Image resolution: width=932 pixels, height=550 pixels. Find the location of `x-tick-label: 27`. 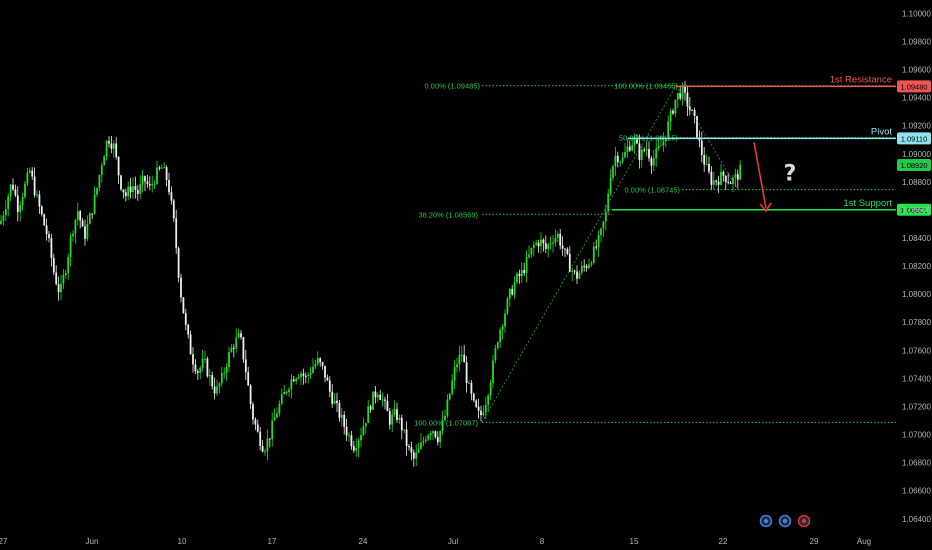

x-tick-label: 27 is located at coordinates (4, 541).